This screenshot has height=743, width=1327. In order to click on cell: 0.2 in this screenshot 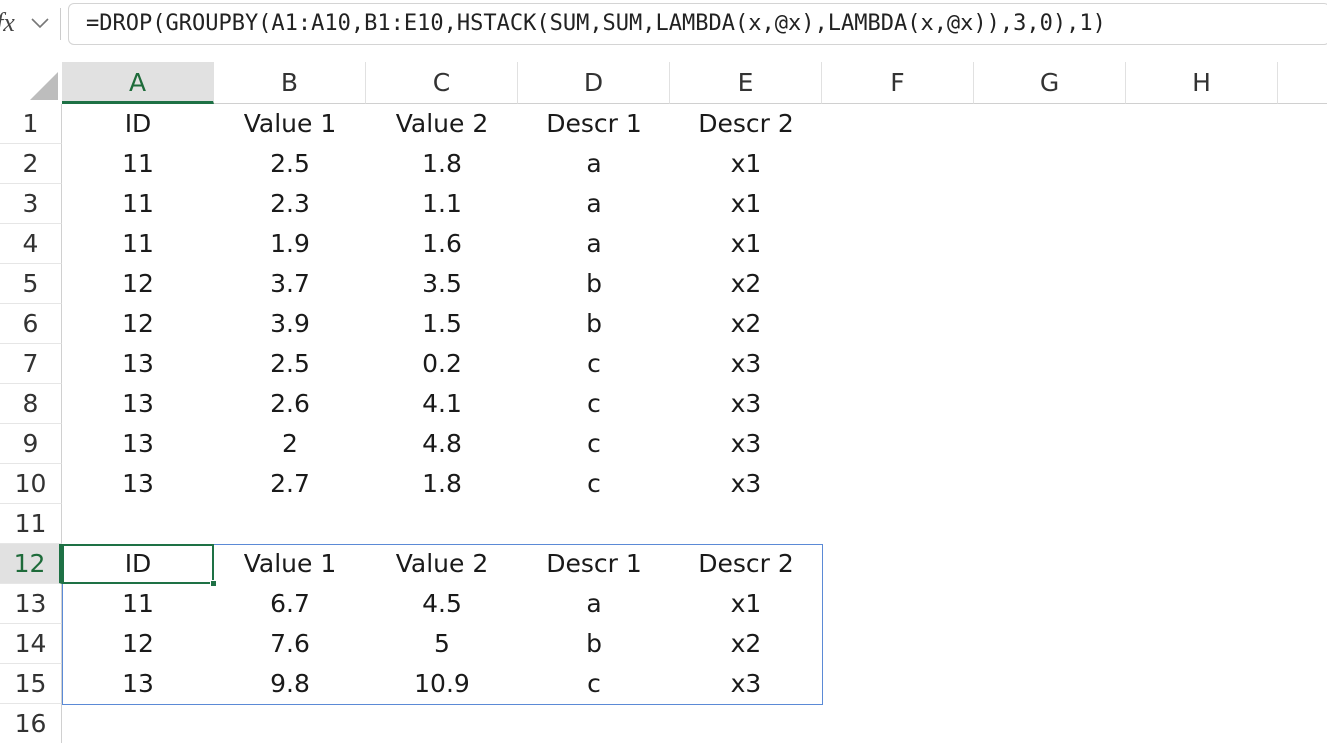, I will do `click(442, 363)`.